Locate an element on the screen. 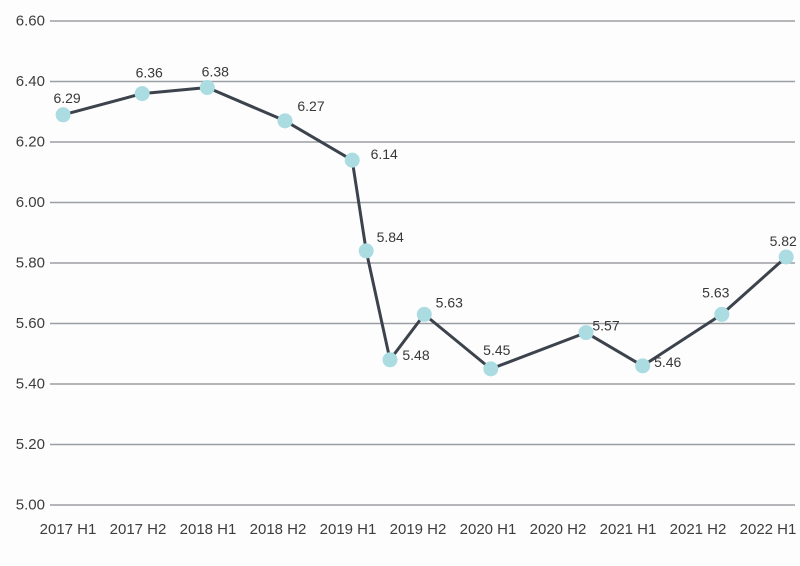  x-tick-label: 2019 H2 is located at coordinates (418, 529).